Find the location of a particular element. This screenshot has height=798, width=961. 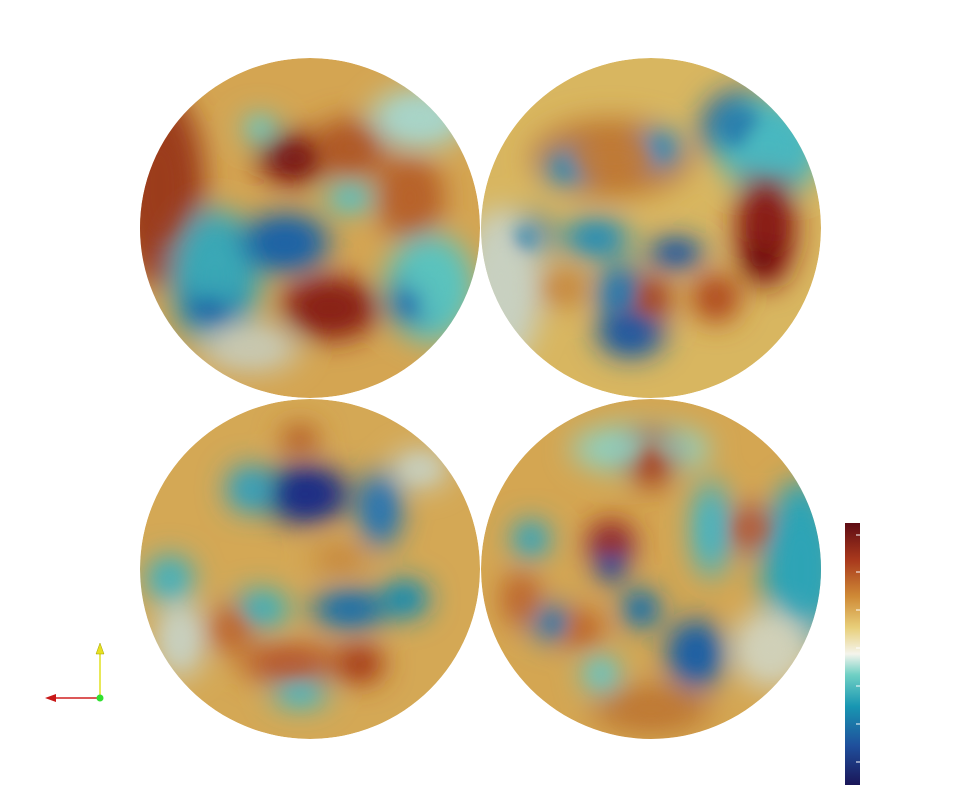

orientation-axes is located at coordinates (75, 672).